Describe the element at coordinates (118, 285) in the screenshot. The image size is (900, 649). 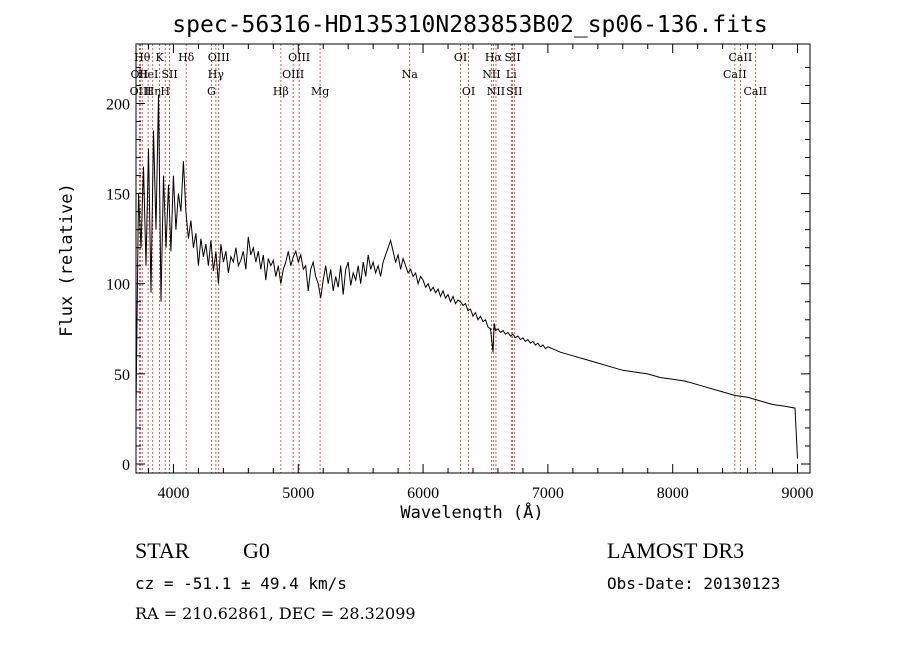
I see `y-tick-label: 100` at that location.